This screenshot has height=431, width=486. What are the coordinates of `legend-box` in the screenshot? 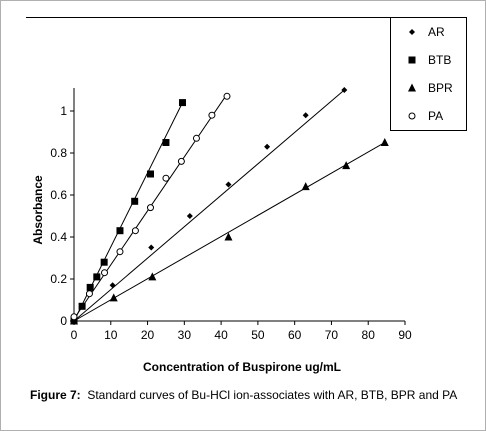 It's located at (428, 74).